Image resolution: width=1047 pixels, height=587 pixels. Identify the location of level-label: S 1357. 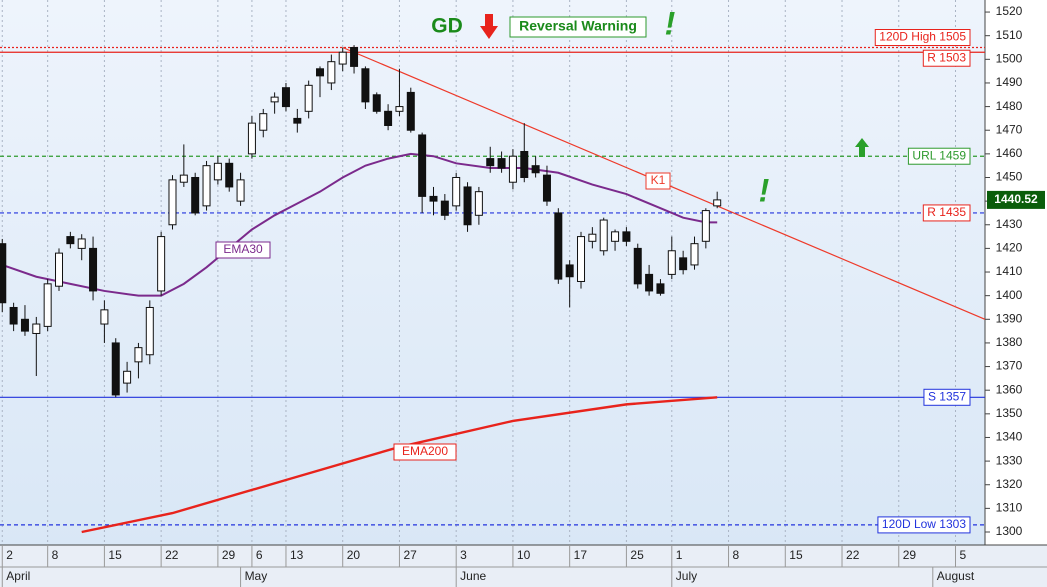
(947, 396).